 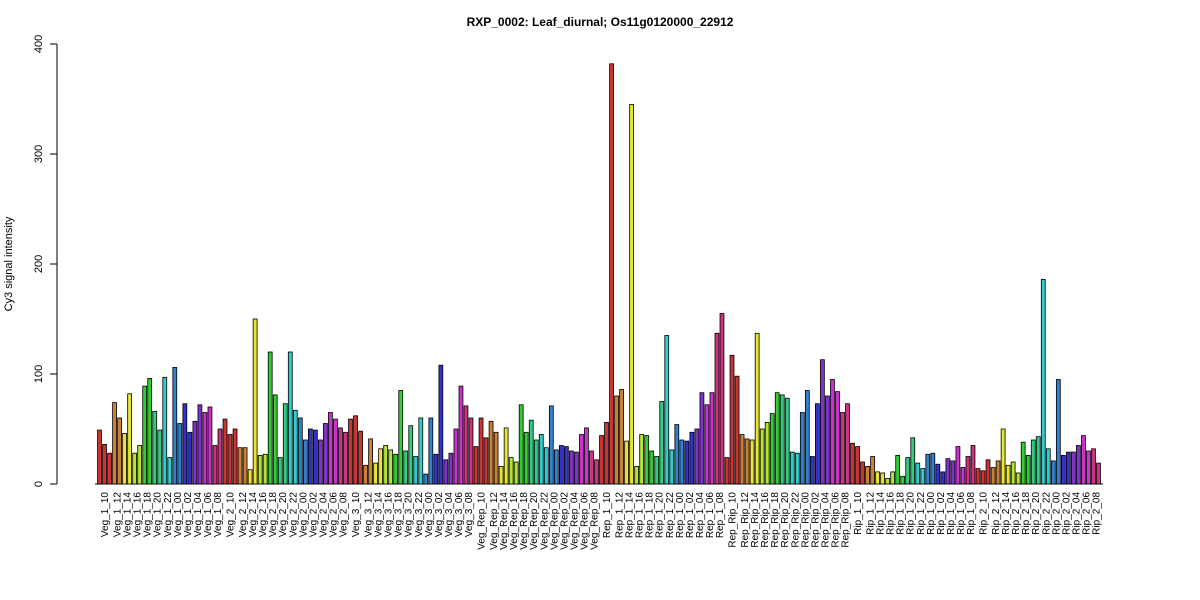 I want to click on x-tick-label: Rep_Rip_16, so click(x=765, y=520).